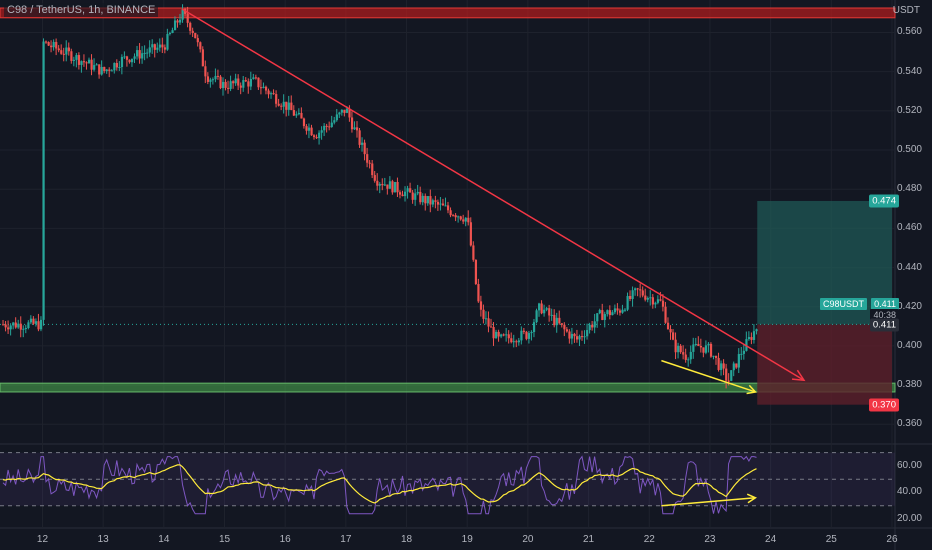 Image resolution: width=932 pixels, height=550 pixels. What do you see at coordinates (885, 304) in the screenshot?
I see `current-price-label: 0.411` at bounding box center [885, 304].